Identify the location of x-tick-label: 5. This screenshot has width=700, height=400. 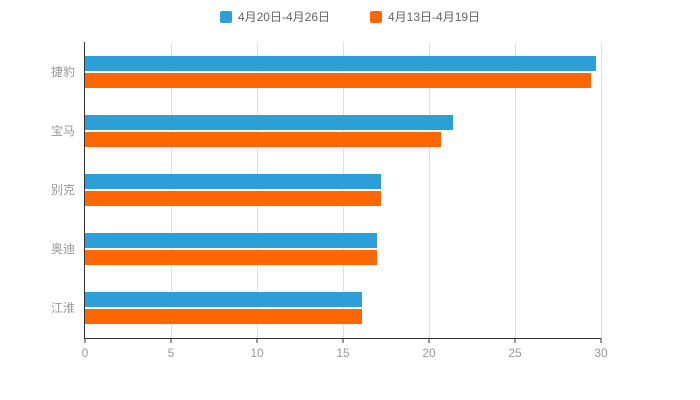
(171, 353).